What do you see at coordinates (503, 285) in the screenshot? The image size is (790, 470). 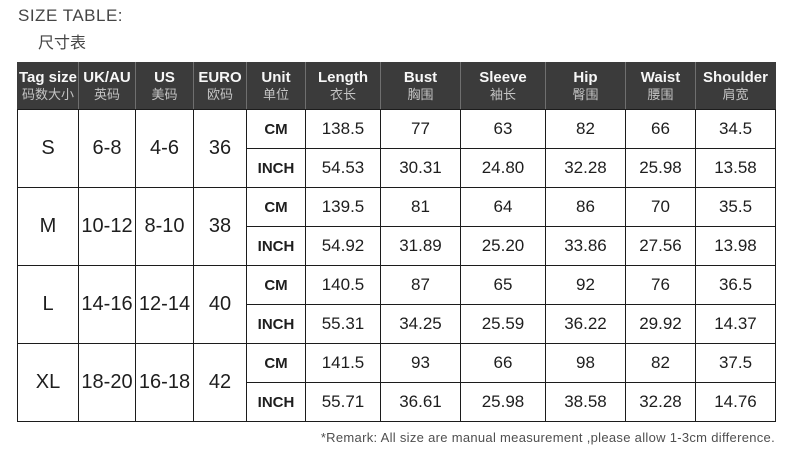 I see `sleeve-cm-cell: 65` at bounding box center [503, 285].